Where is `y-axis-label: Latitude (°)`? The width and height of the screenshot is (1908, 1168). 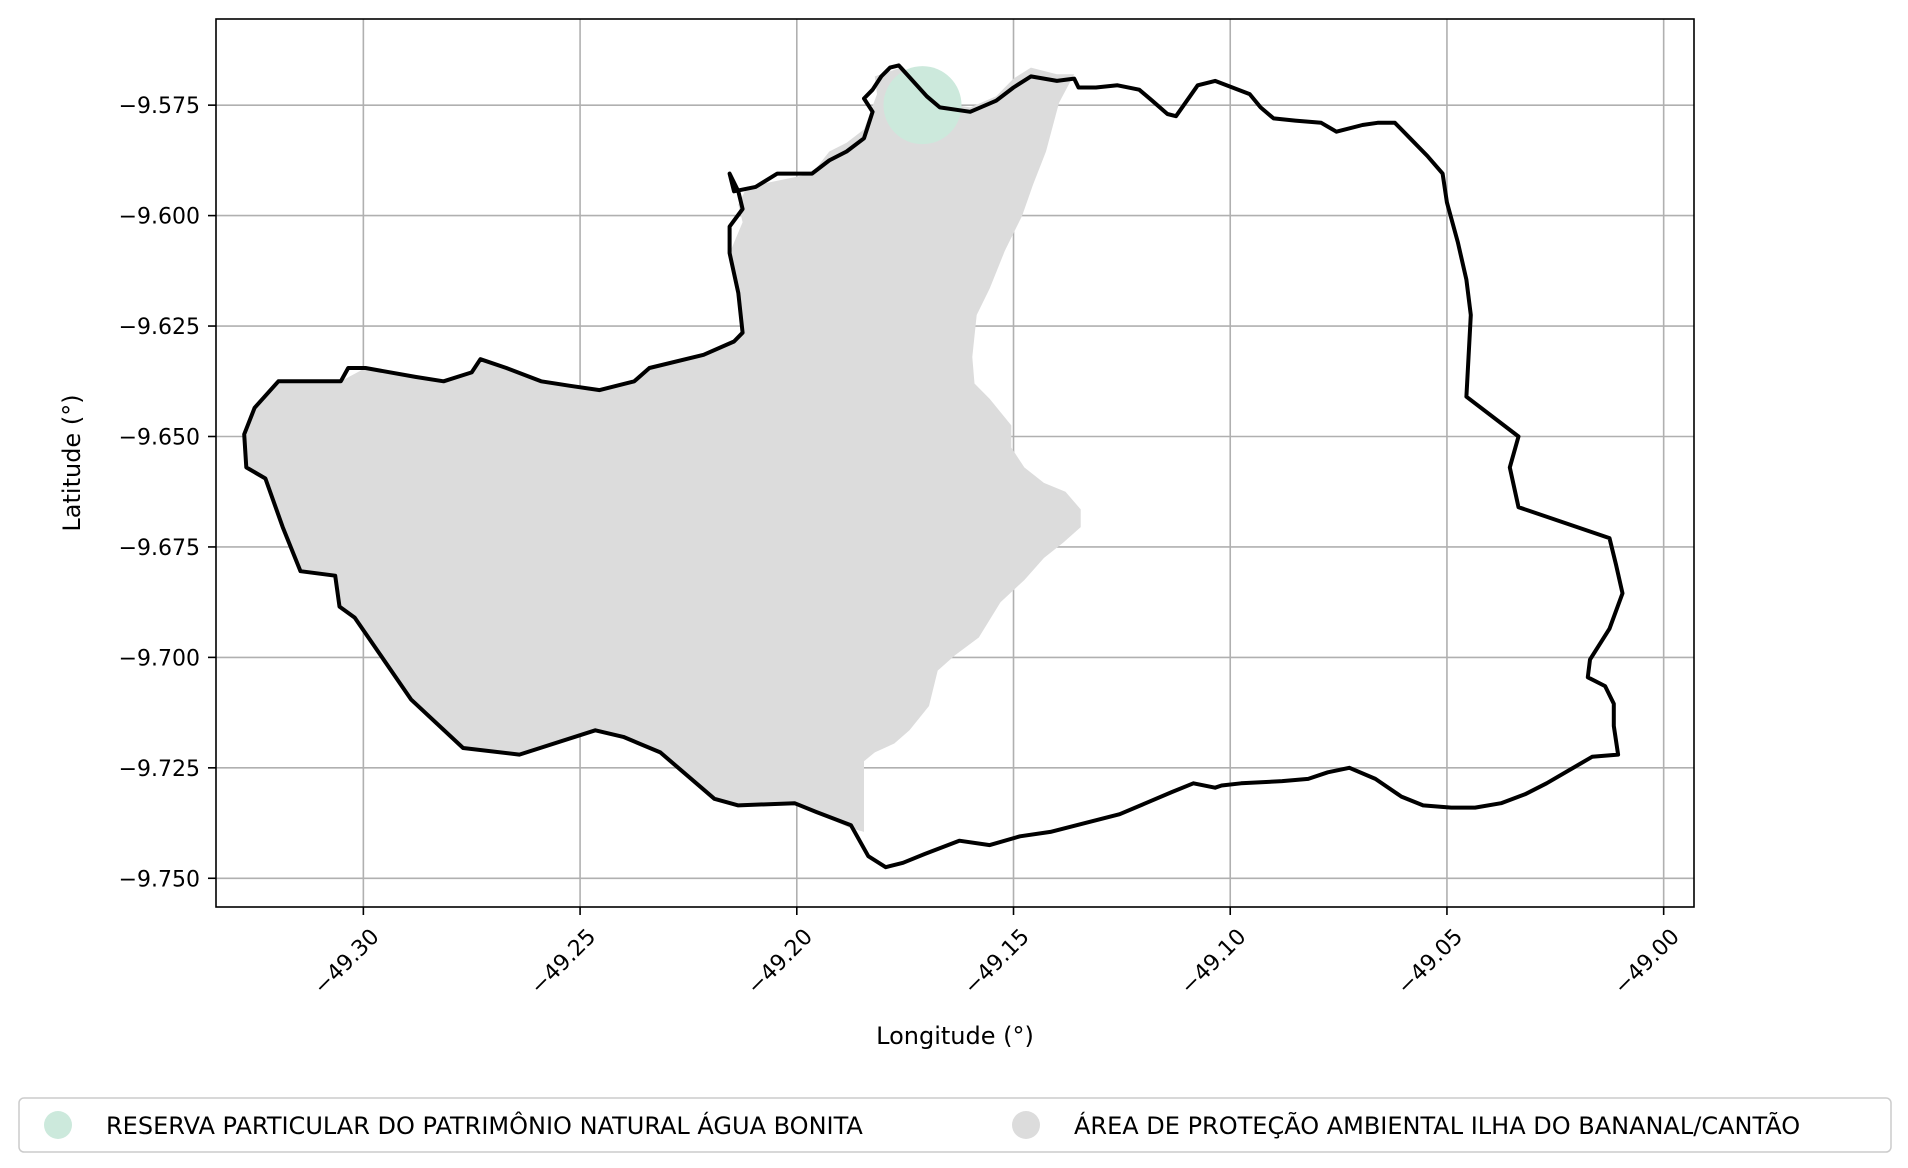
y-axis-label: Latitude (°) is located at coordinates (72, 462).